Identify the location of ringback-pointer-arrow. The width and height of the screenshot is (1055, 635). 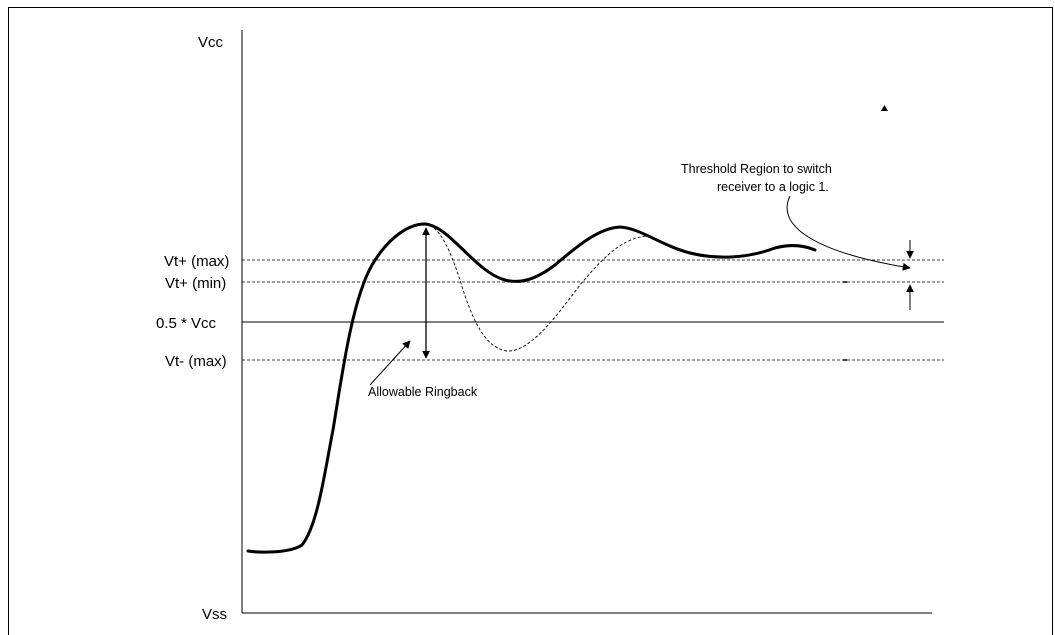
(390, 363).